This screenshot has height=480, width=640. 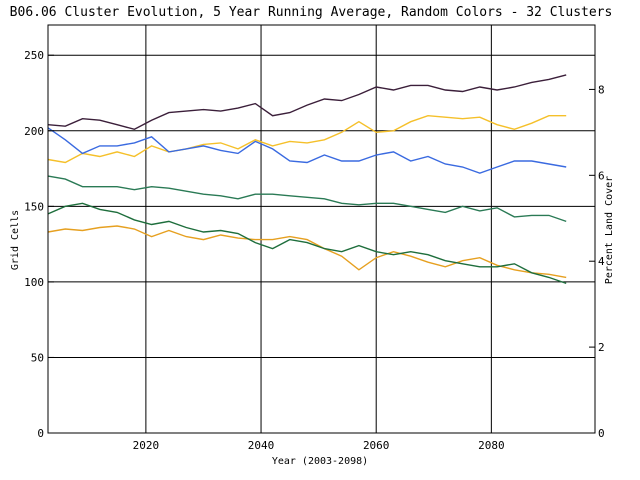 What do you see at coordinates (491, 445) in the screenshot?
I see `x-tick-label: 2080` at bounding box center [491, 445].